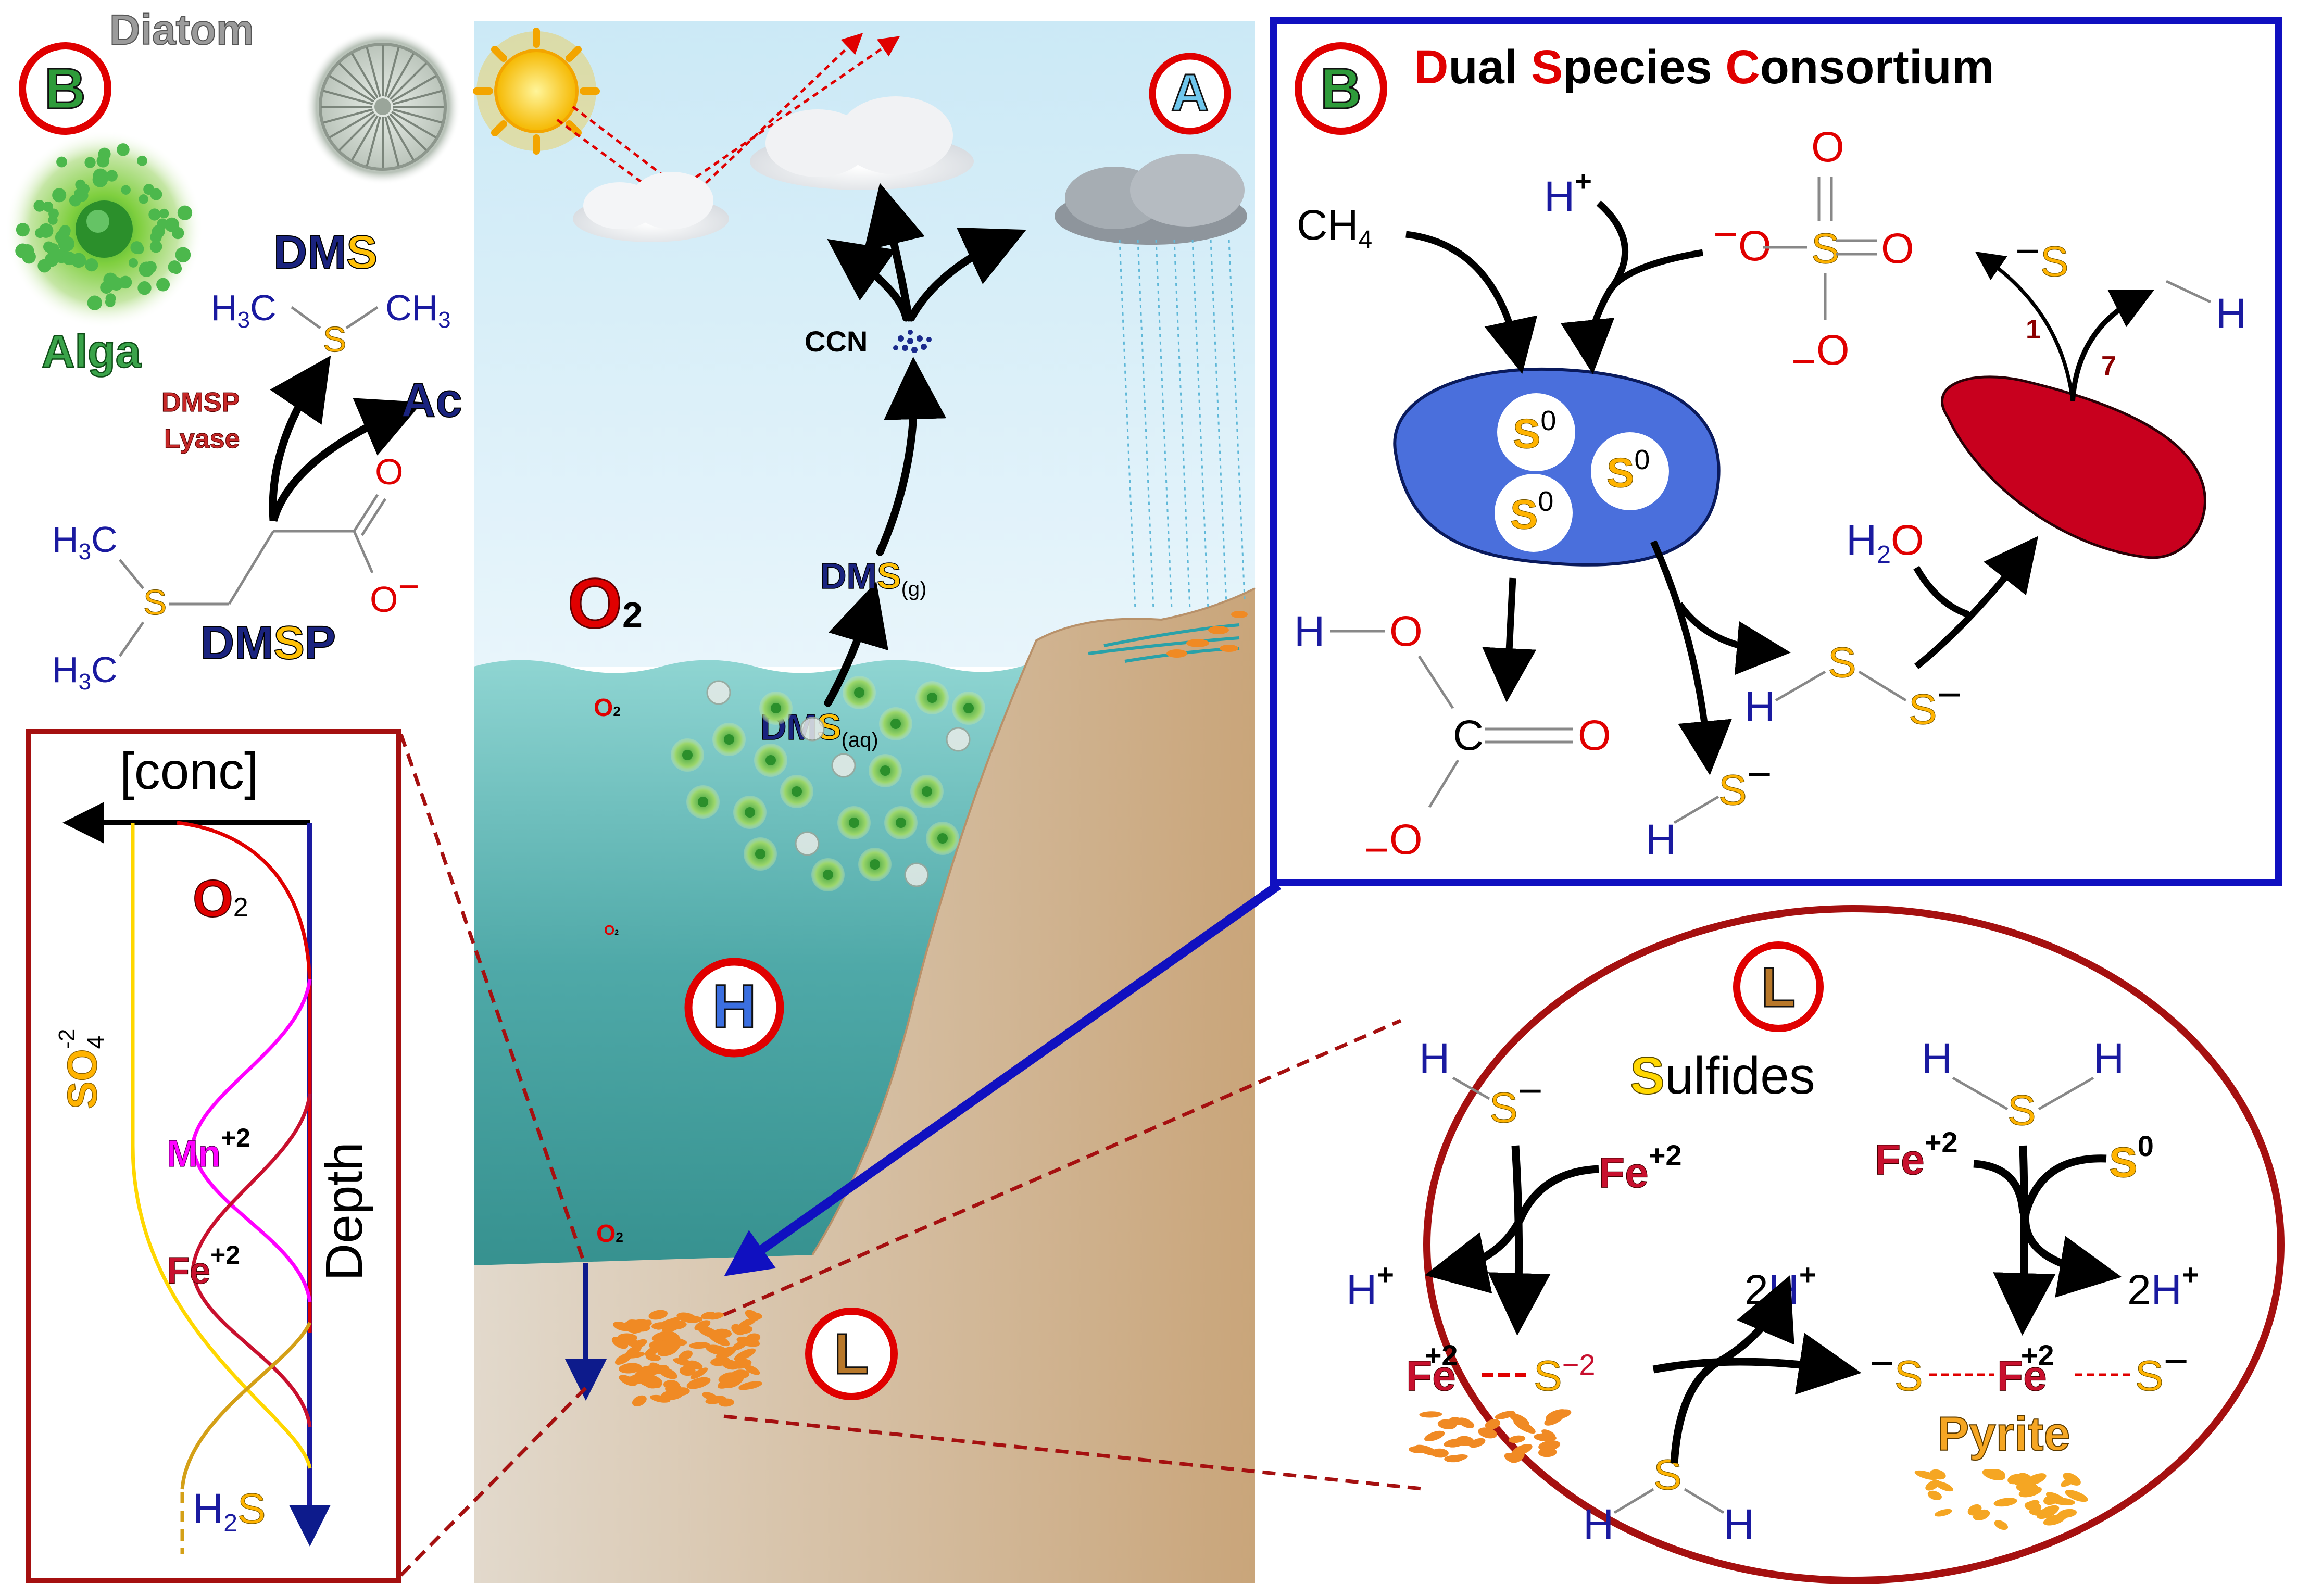  I want to click on svg-text: B, so click(1340, 89).